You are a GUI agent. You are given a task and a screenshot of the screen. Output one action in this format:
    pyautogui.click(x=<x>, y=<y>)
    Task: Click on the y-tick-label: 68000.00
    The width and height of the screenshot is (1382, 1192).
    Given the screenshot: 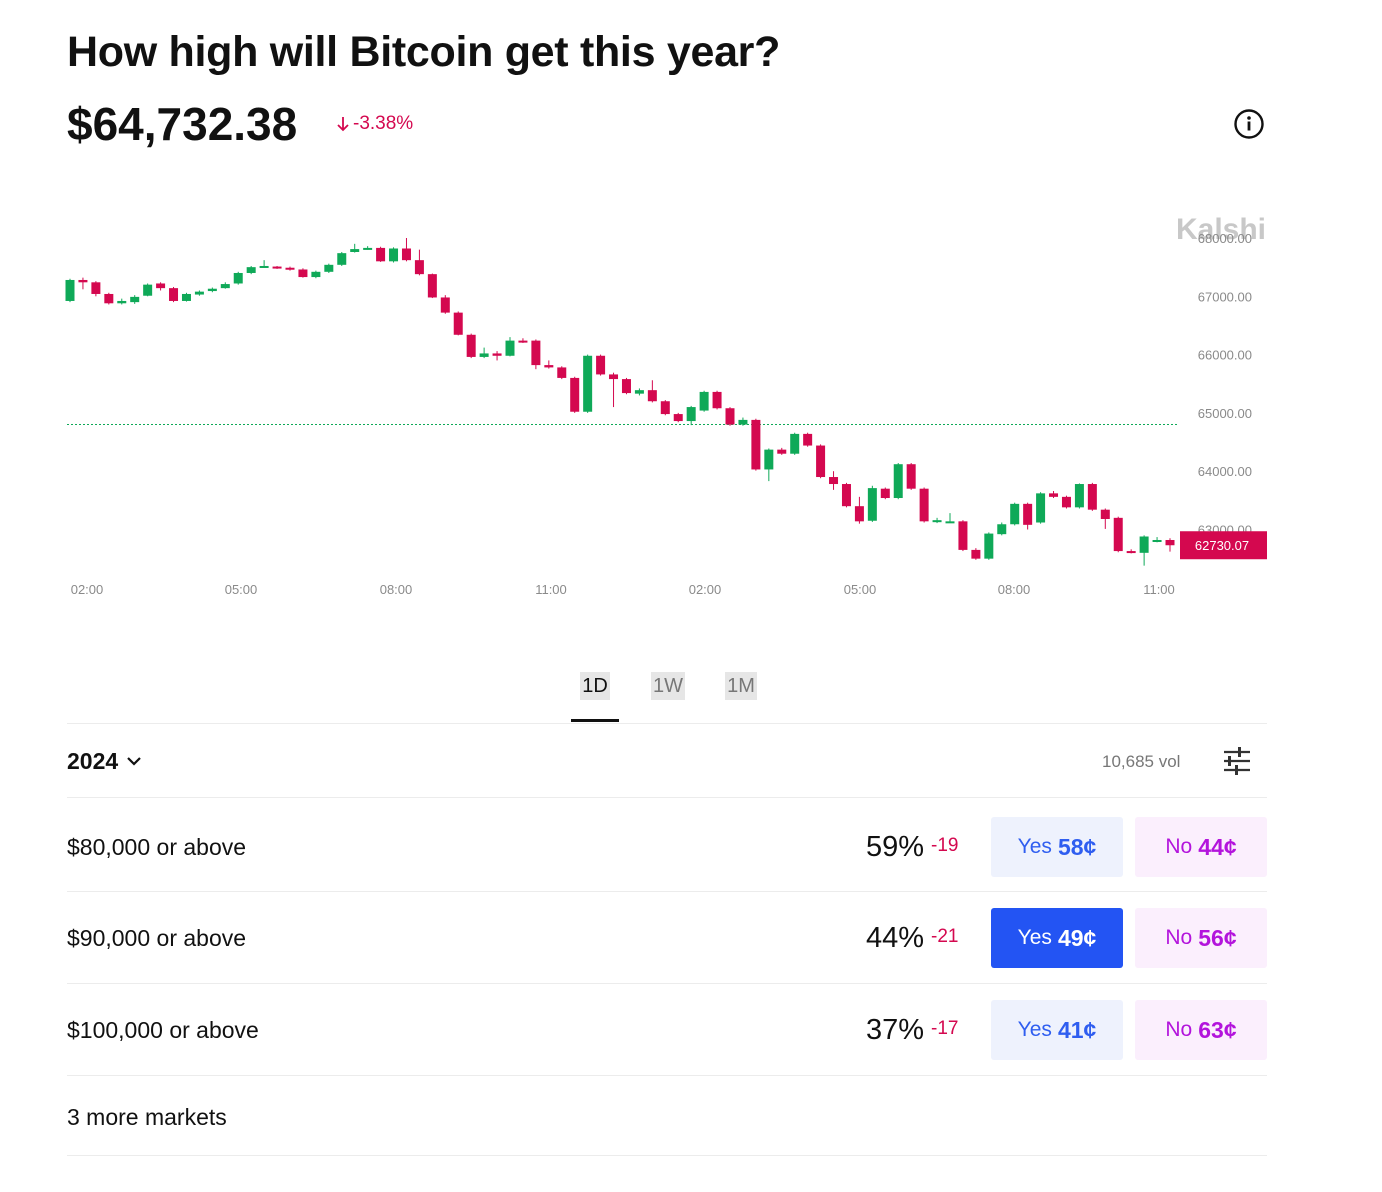 What is the action you would take?
    pyautogui.click(x=1225, y=238)
    